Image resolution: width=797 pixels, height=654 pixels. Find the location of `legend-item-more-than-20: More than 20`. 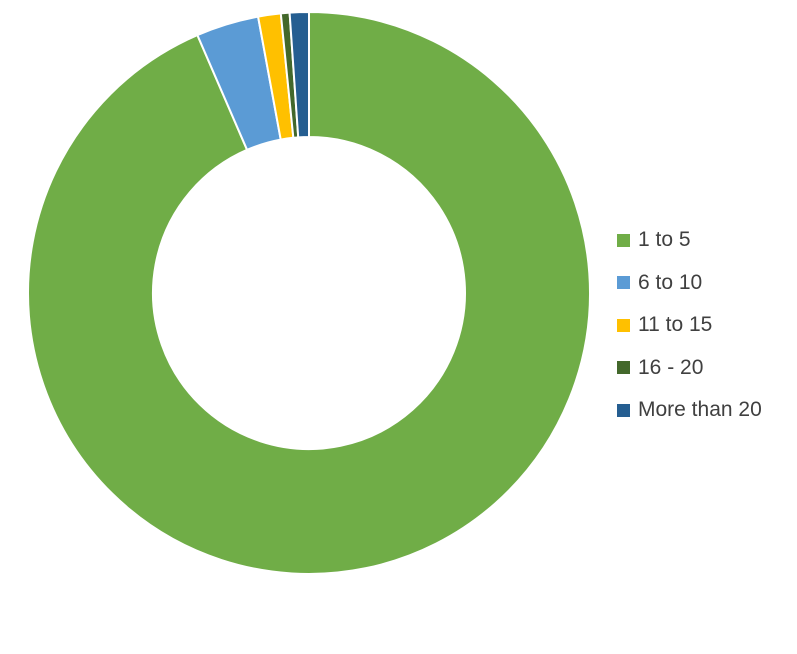

legend-item-more-than-20: More than 20 is located at coordinates (689, 410).